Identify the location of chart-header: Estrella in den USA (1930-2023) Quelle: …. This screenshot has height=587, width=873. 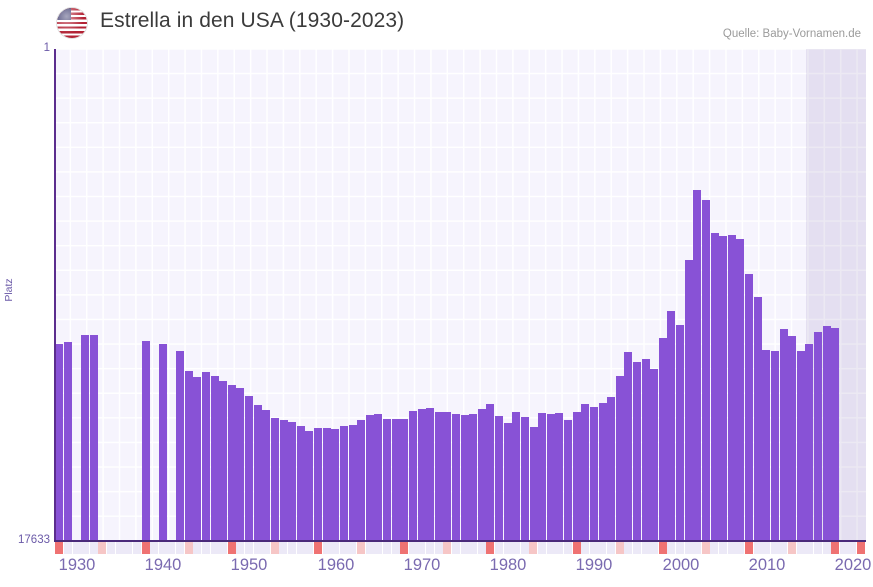
(436, 23).